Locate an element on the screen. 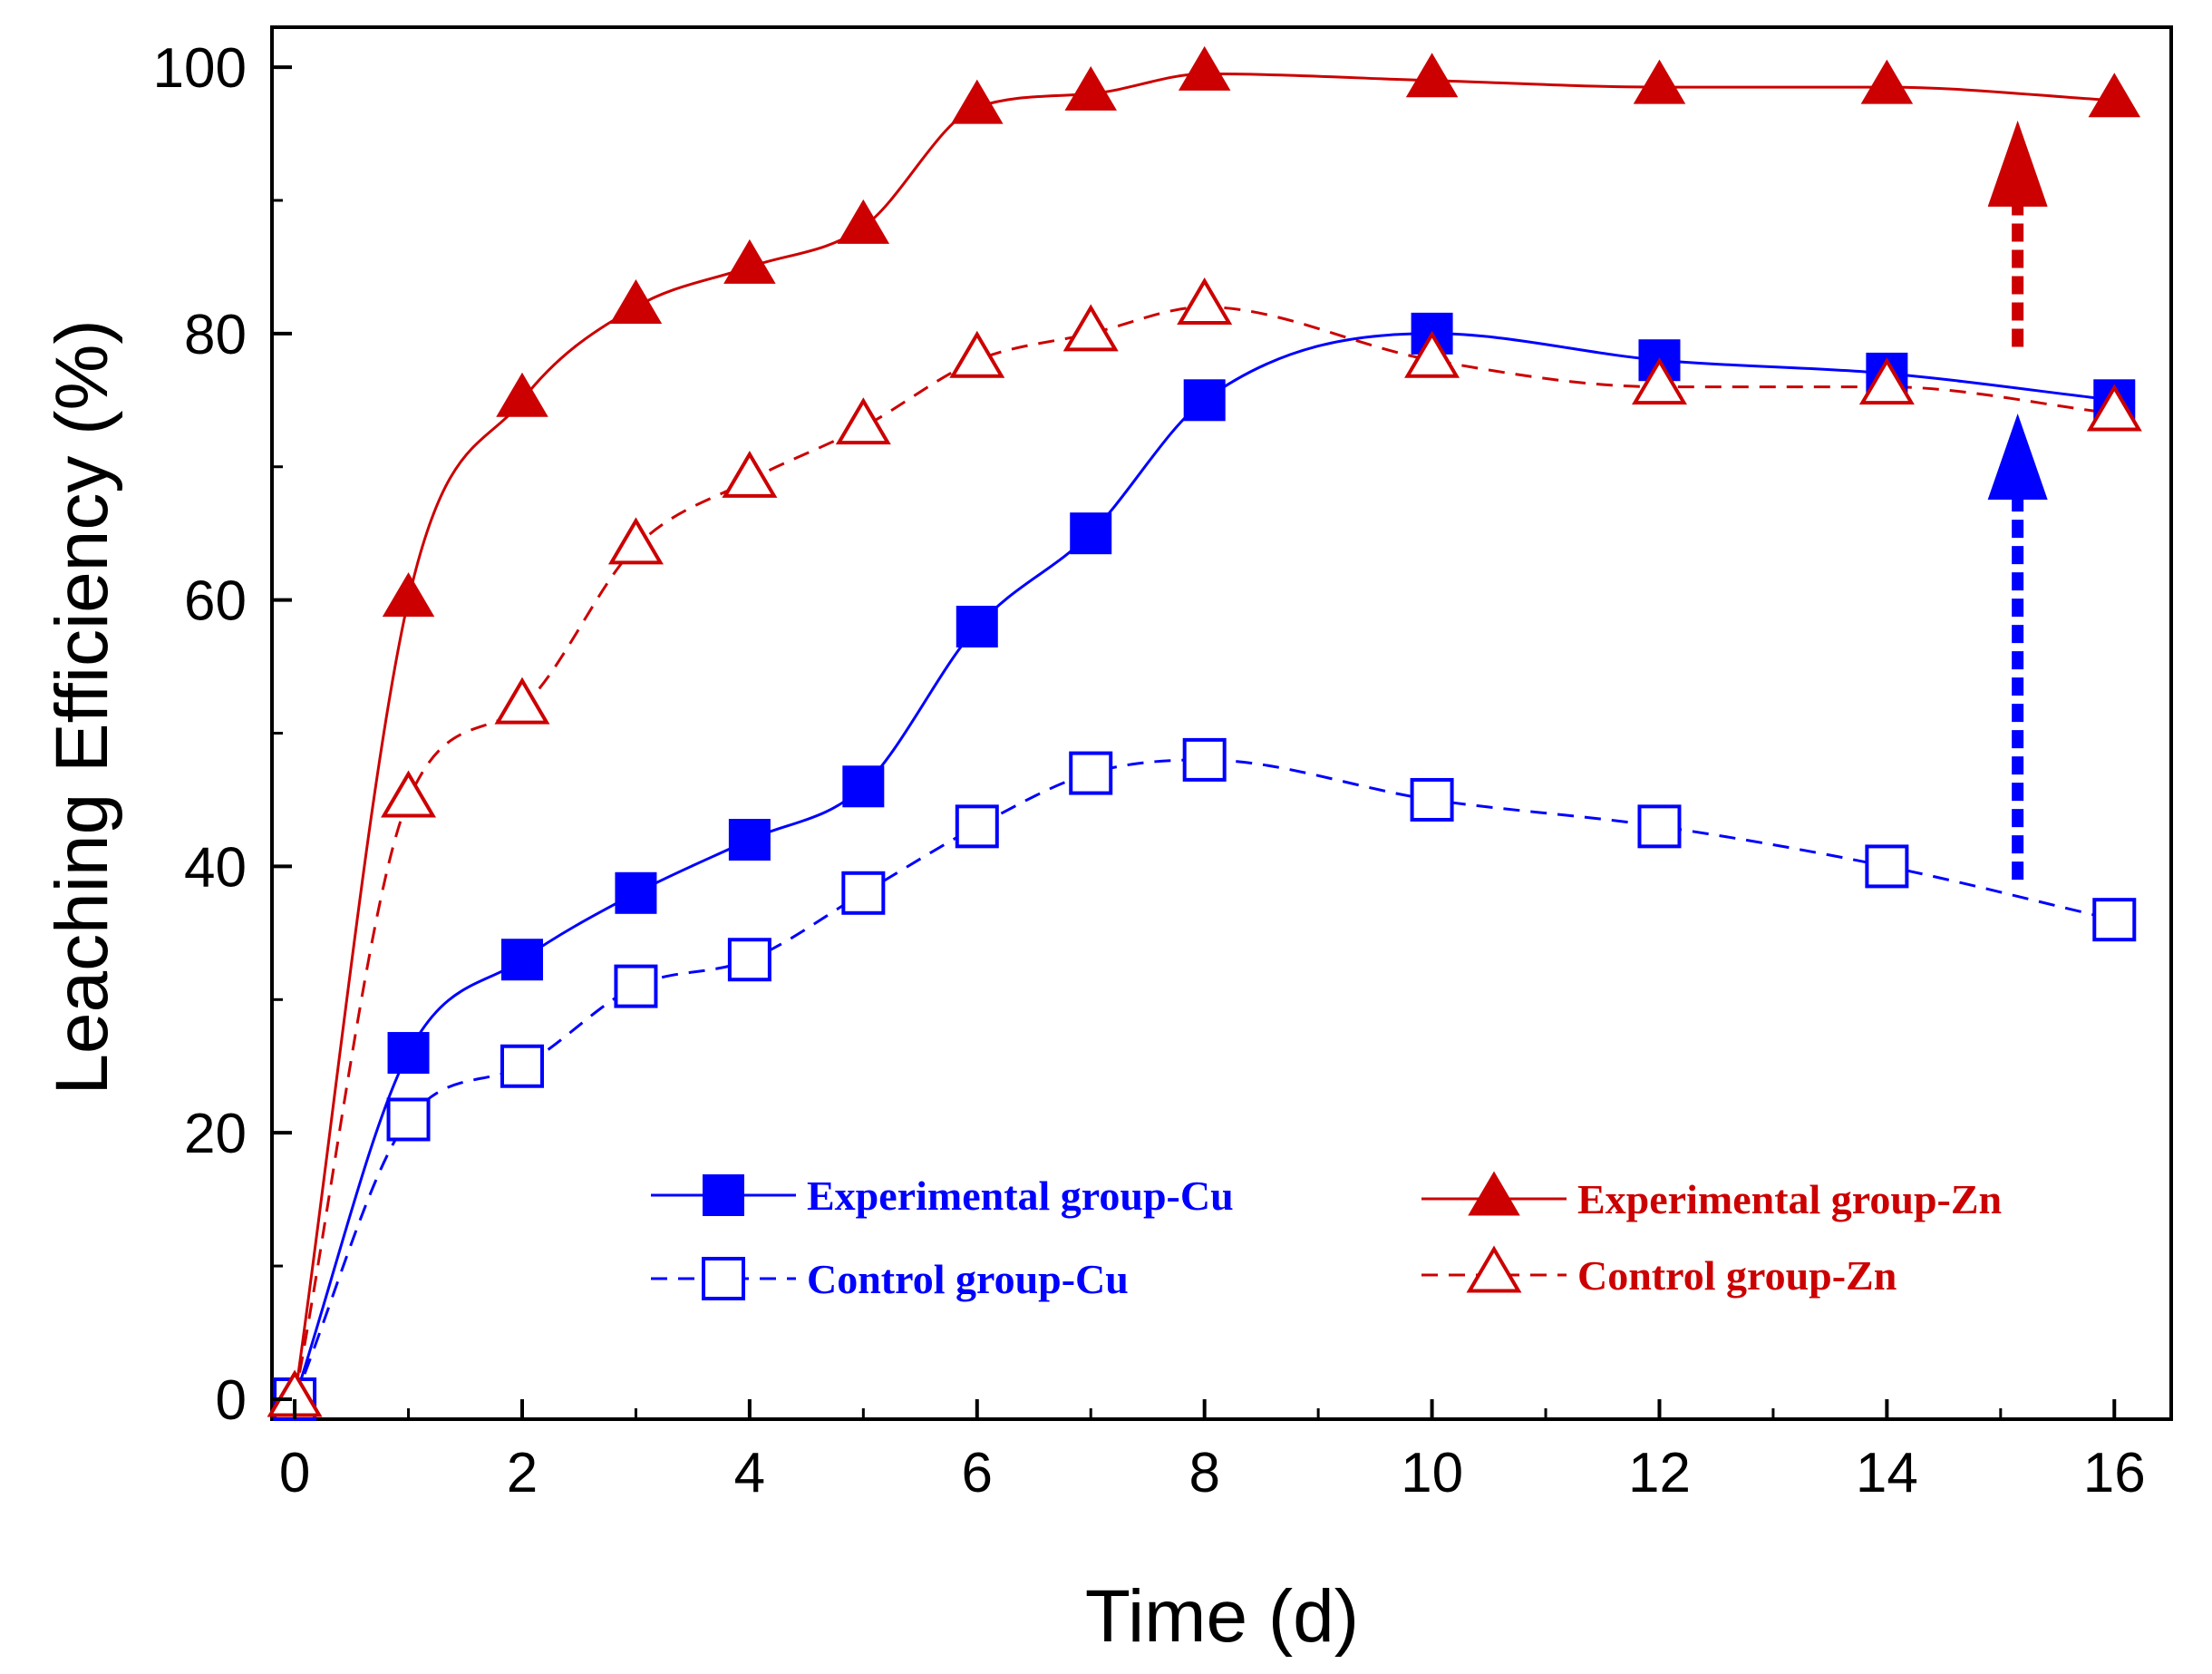 The width and height of the screenshot is (2212, 1674). x-tick-label: 6 is located at coordinates (977, 1473).